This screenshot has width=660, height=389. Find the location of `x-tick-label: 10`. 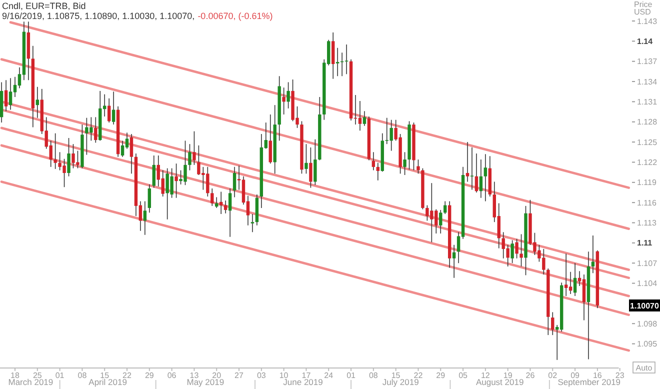

x-tick-label: 10 is located at coordinates (284, 375).